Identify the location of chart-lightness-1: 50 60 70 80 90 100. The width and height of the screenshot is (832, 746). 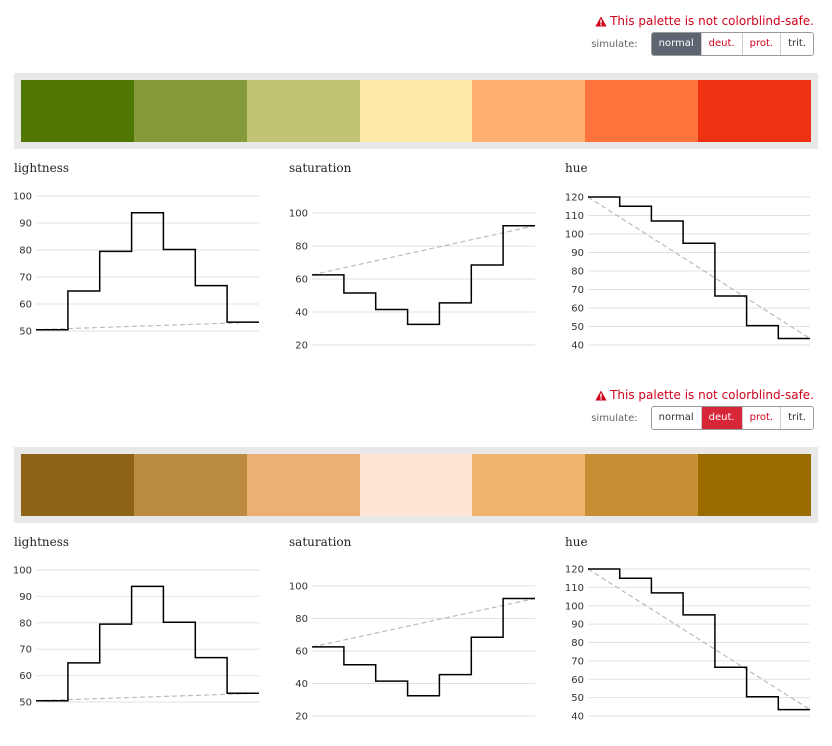
(136, 265).